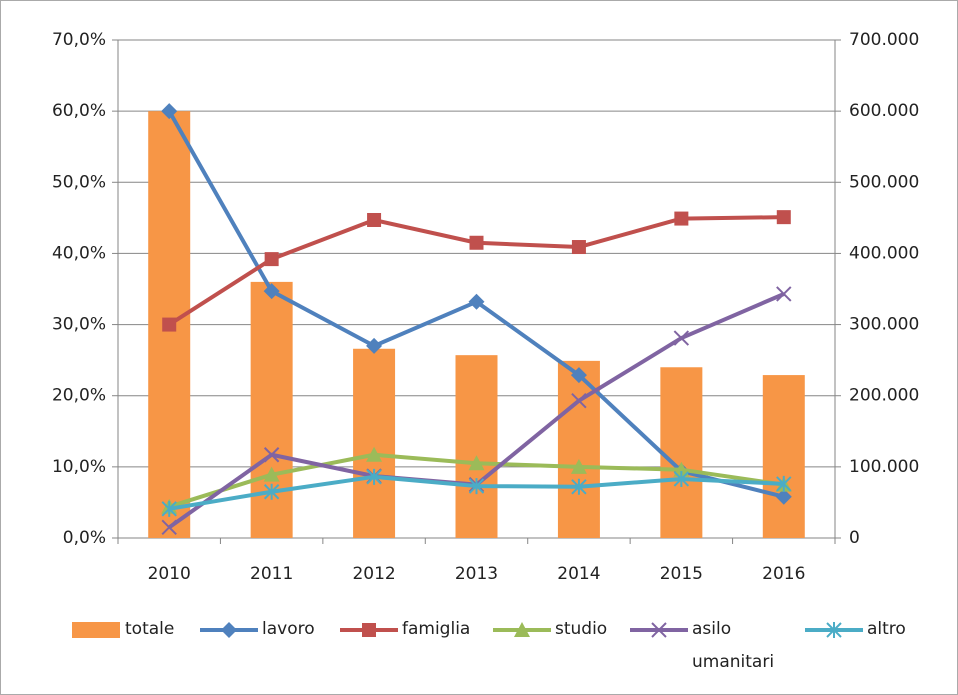 The height and width of the screenshot is (695, 958). Describe the element at coordinates (79, 40) in the screenshot. I see `y-tick-label: 70,0%` at that location.